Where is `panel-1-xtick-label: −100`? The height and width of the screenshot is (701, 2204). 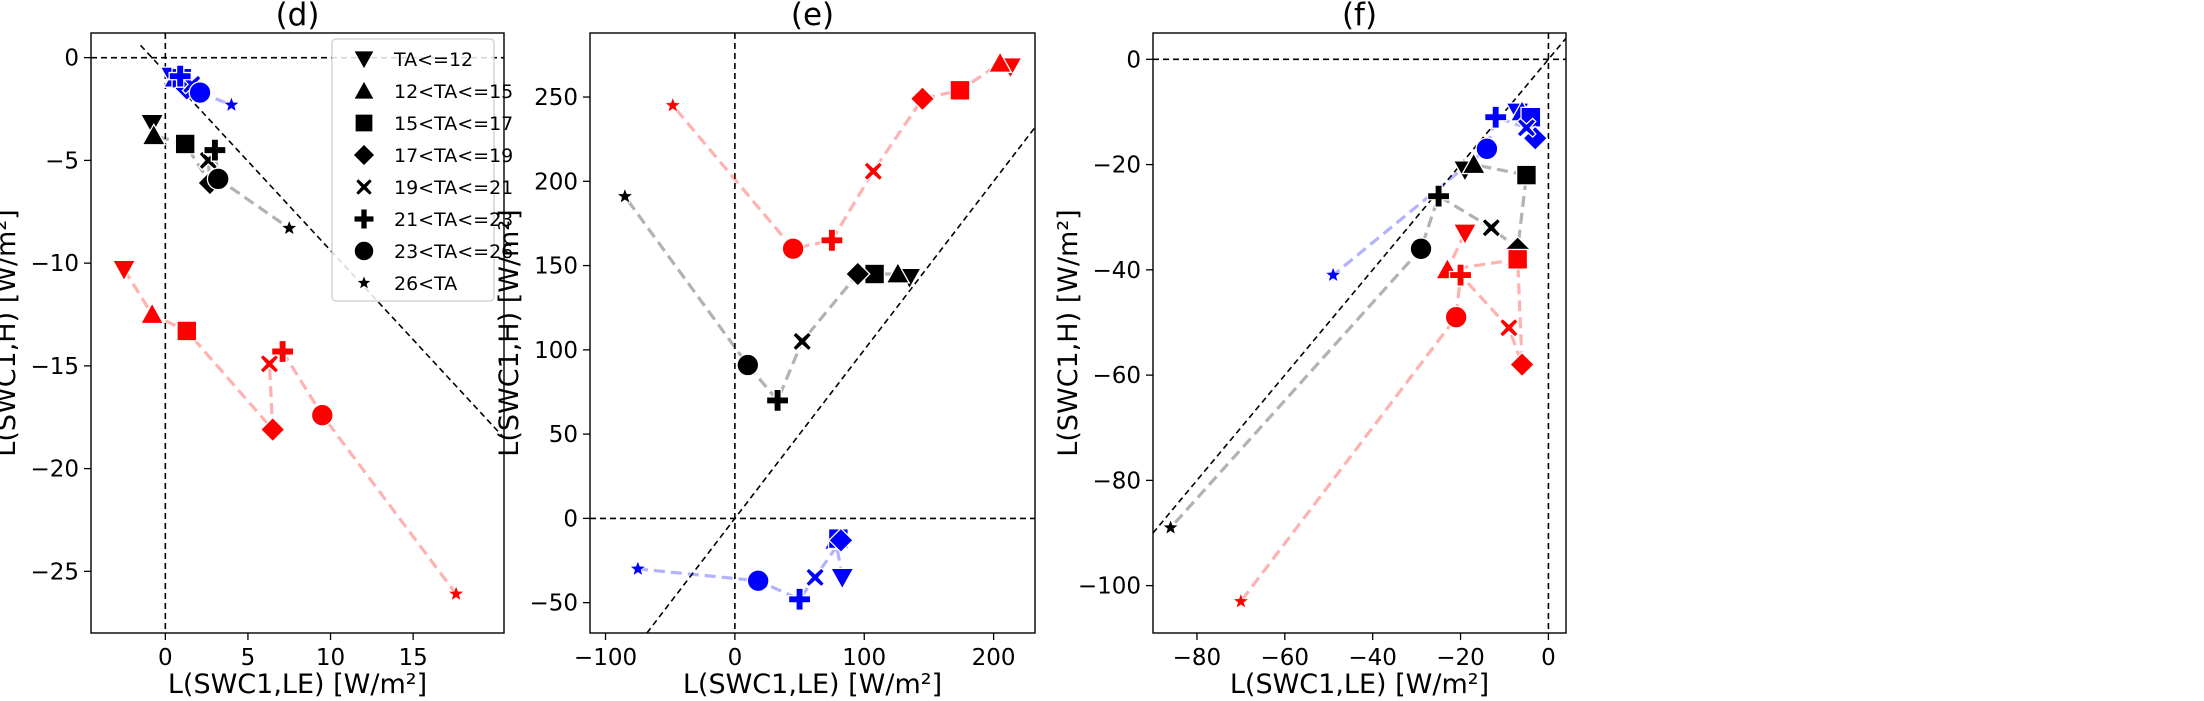
panel-1-xtick-label: −100 is located at coordinates (605, 658).